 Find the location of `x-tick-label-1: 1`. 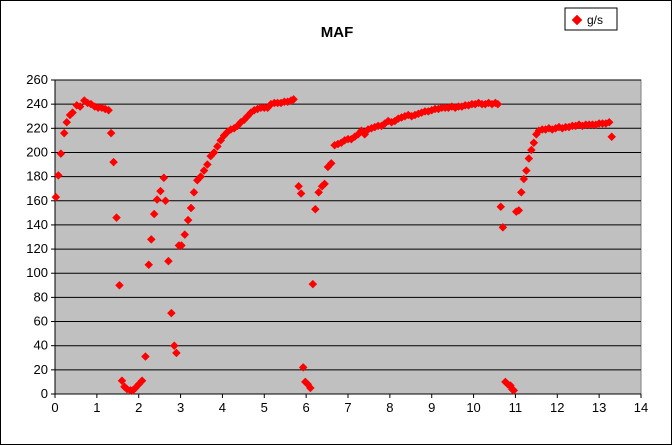

x-tick-label-1: 1 is located at coordinates (96, 407).